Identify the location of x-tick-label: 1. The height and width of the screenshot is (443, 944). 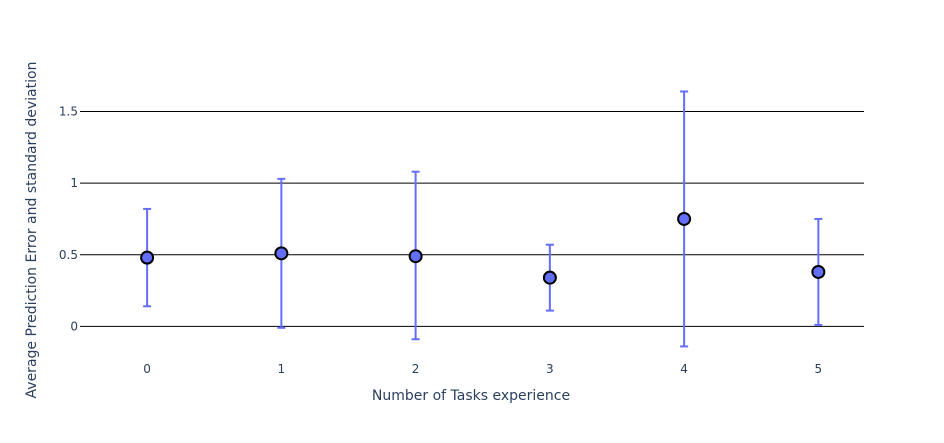
(282, 369).